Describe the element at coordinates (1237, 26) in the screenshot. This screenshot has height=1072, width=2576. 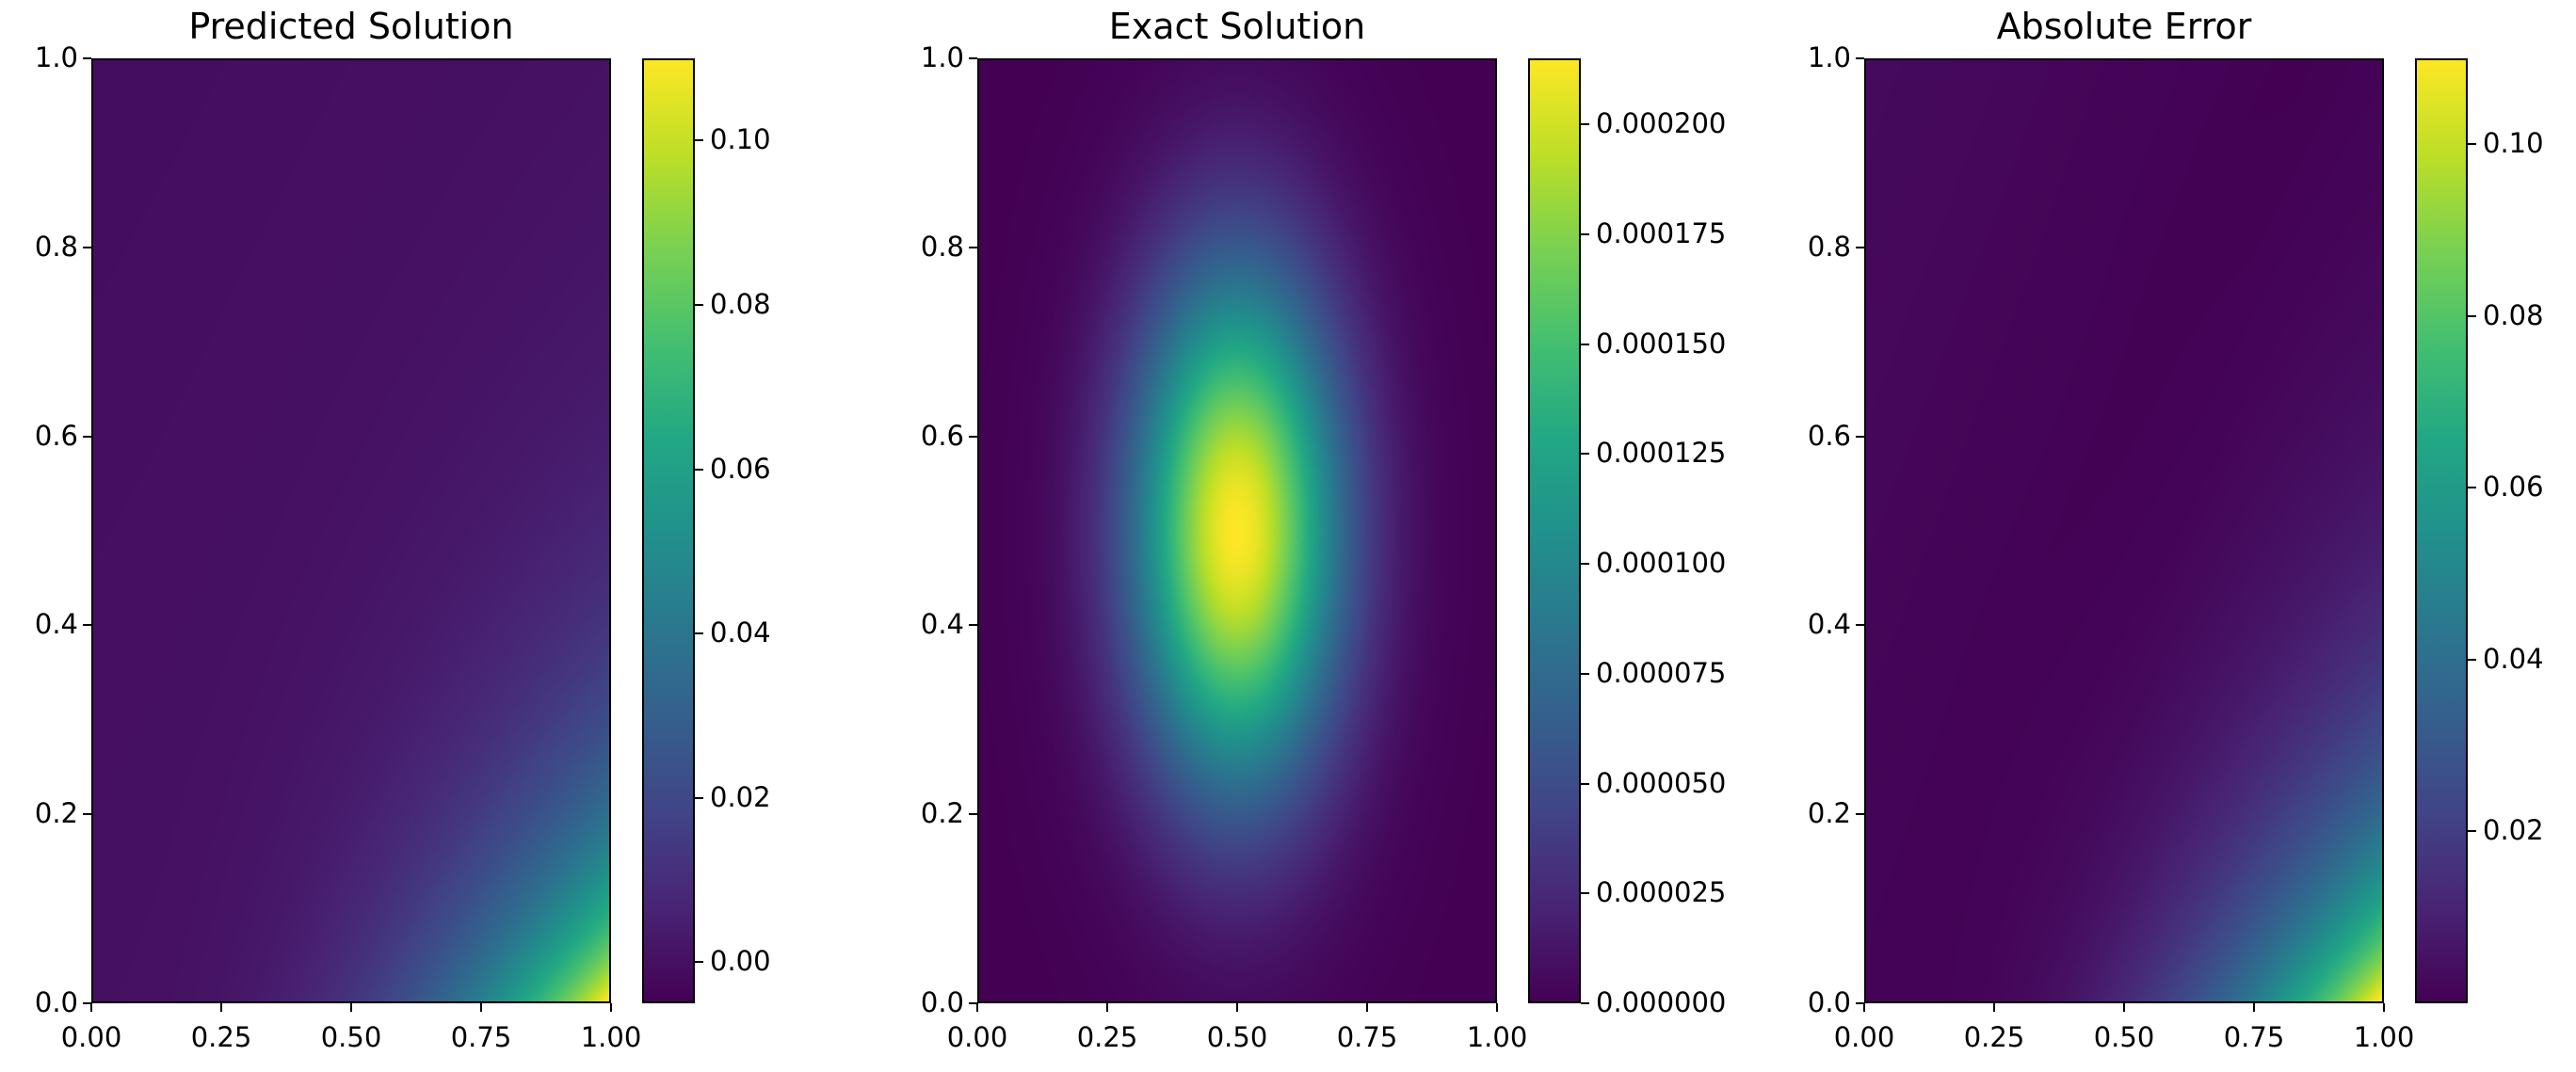
I see `chart-title: Exact Solution` at that location.